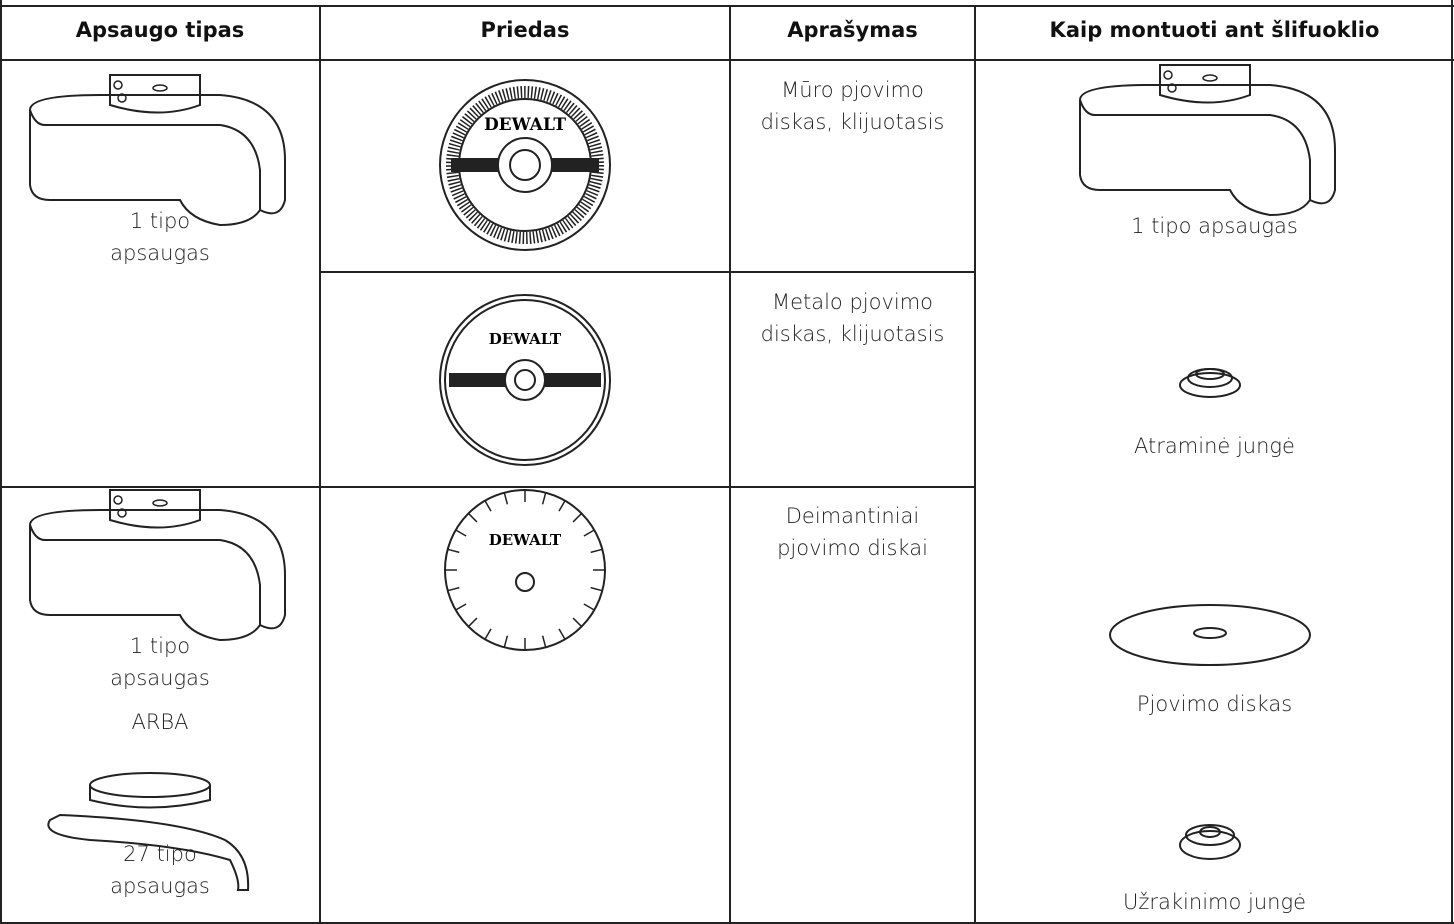 This screenshot has width=1454, height=924. I want to click on mount-label: Atraminė jungė, so click(1214, 446).